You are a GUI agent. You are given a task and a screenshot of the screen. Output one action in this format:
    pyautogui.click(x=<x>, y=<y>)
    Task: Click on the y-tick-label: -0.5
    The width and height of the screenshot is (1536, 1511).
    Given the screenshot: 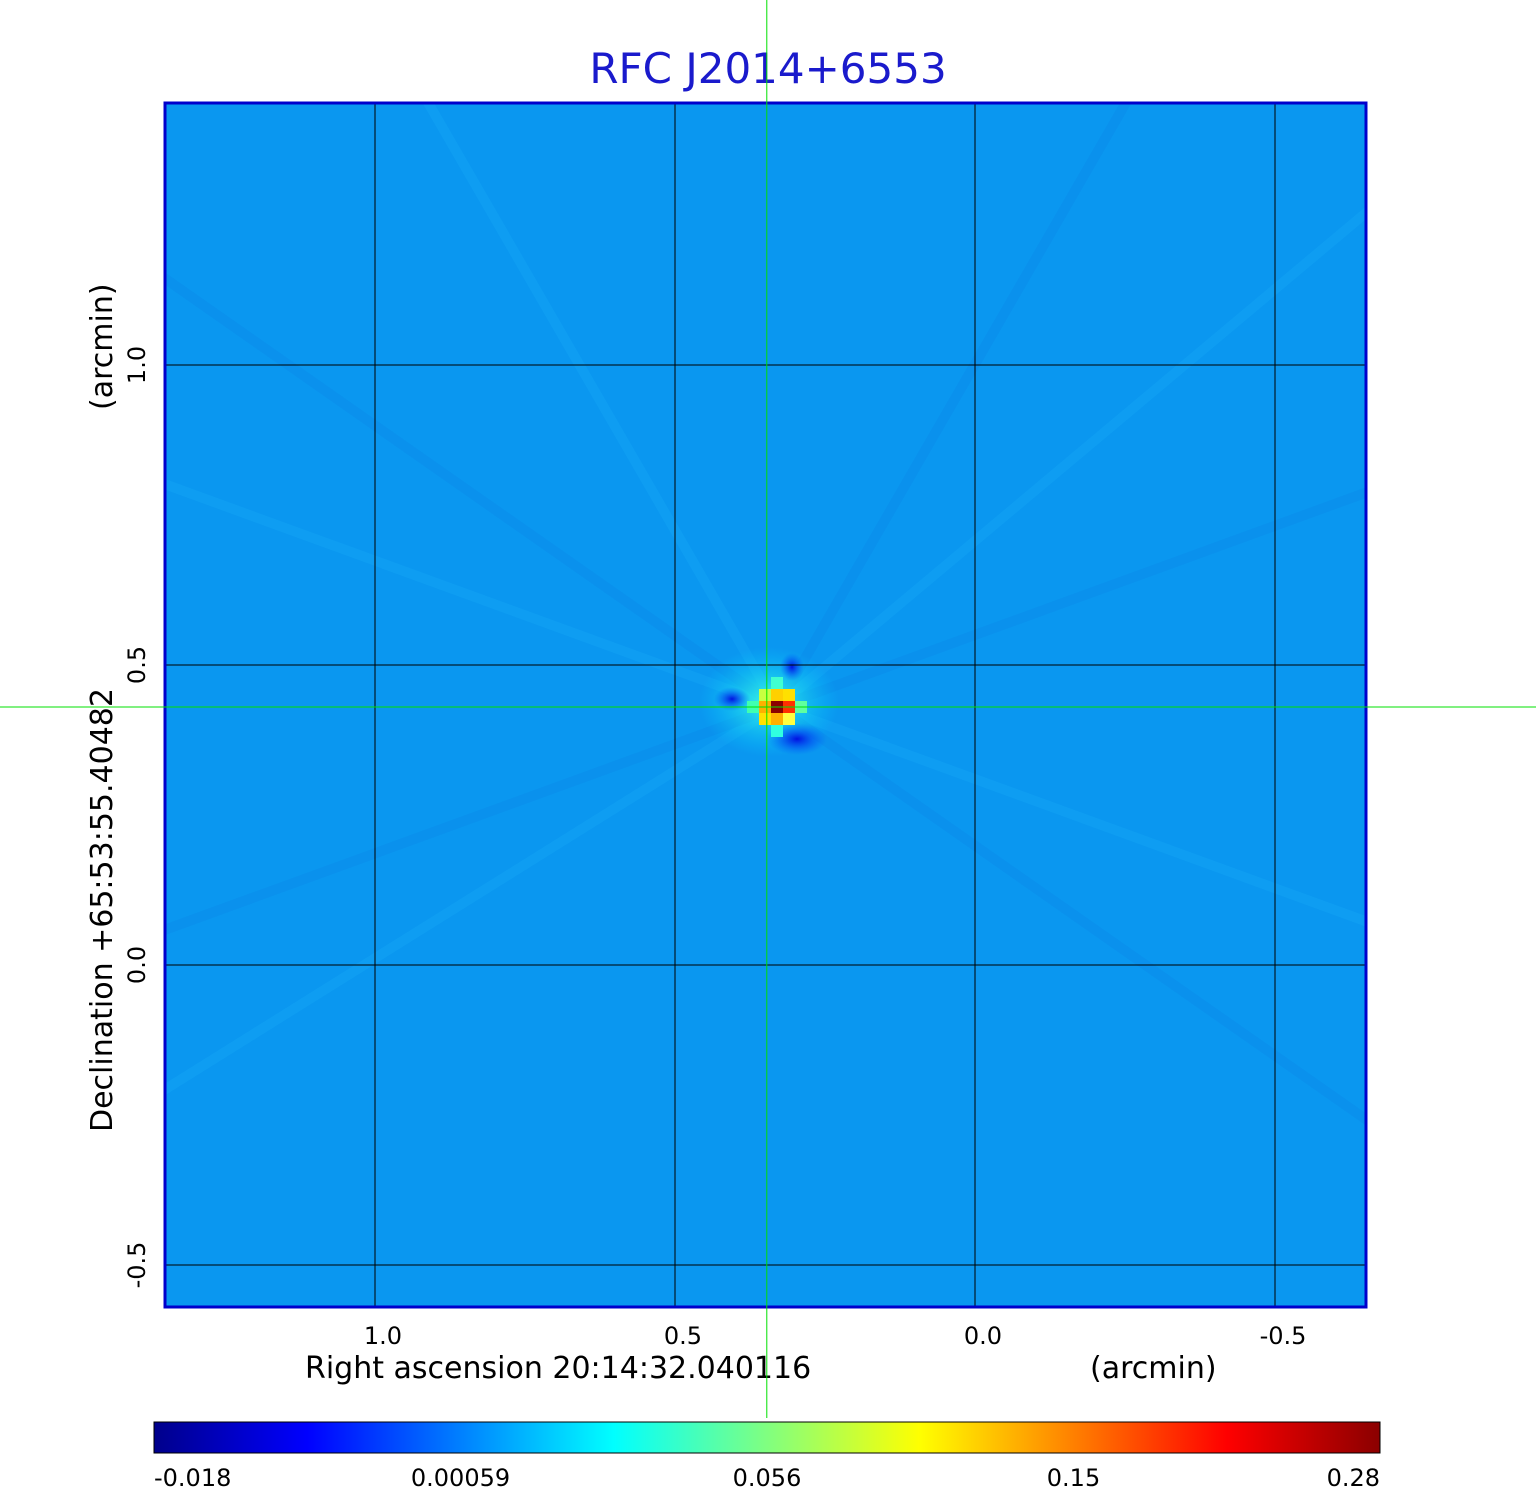 What is the action you would take?
    pyautogui.click(x=137, y=1265)
    